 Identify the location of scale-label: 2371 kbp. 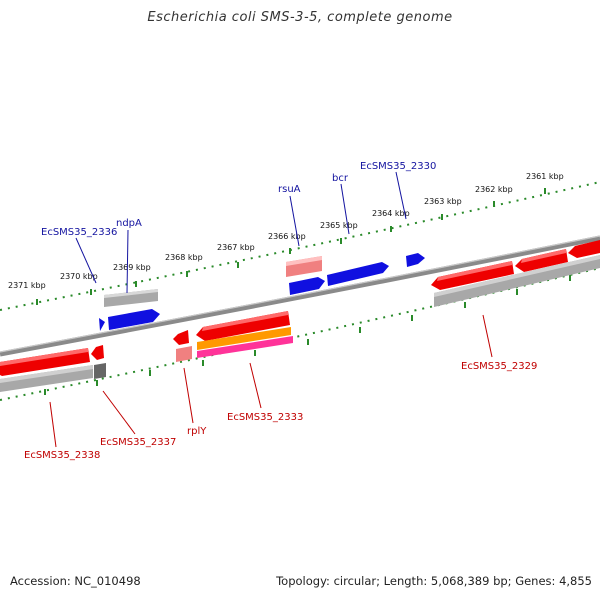
(27, 285).